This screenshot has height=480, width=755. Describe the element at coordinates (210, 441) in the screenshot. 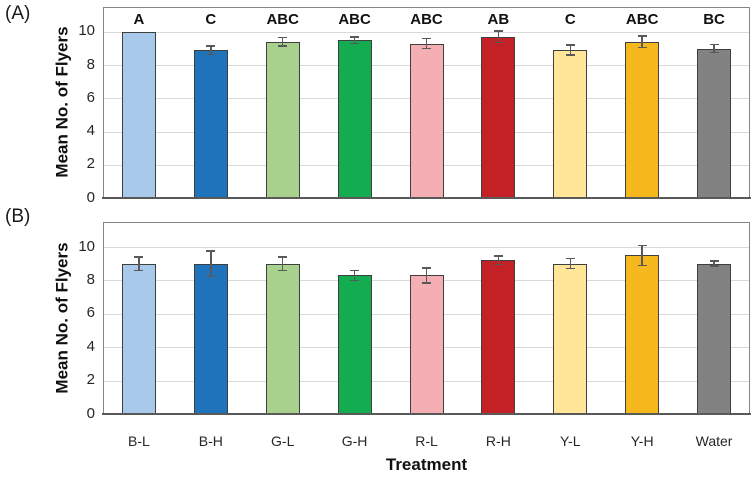

I see `category-label: B-H` at that location.